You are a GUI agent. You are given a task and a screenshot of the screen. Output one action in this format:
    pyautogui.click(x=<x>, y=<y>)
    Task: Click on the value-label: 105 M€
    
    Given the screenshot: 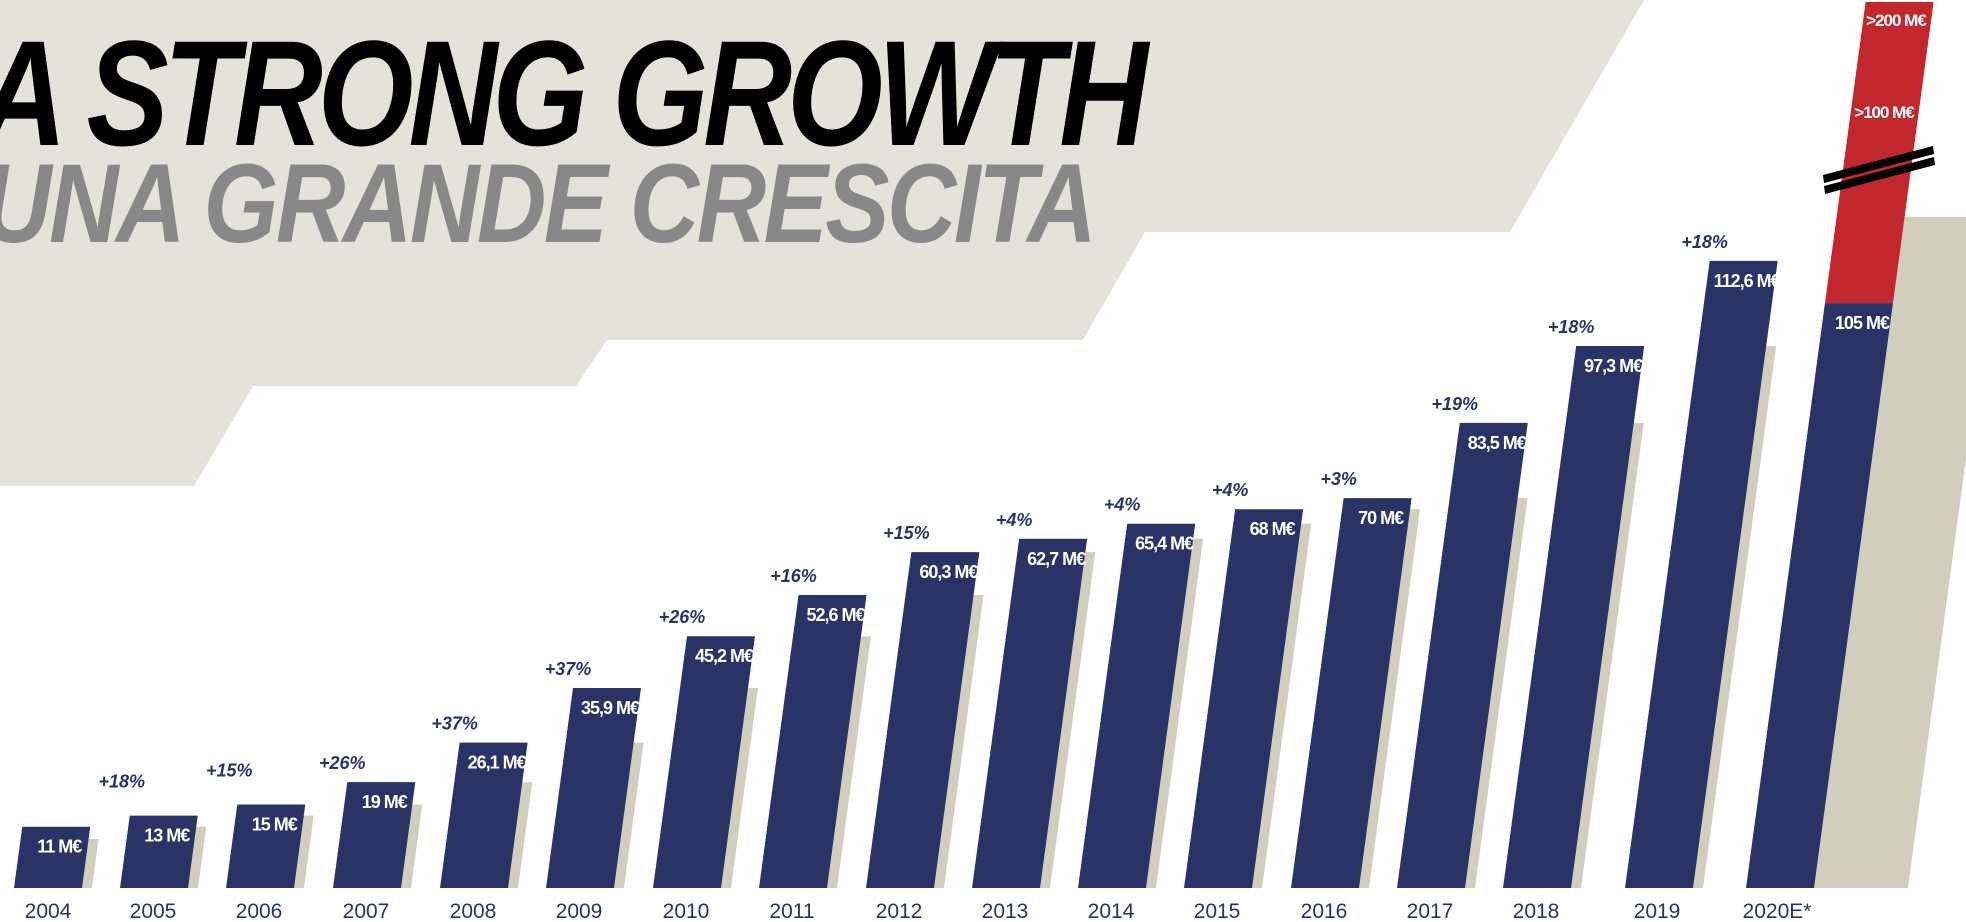 What is the action you would take?
    pyautogui.click(x=1862, y=323)
    